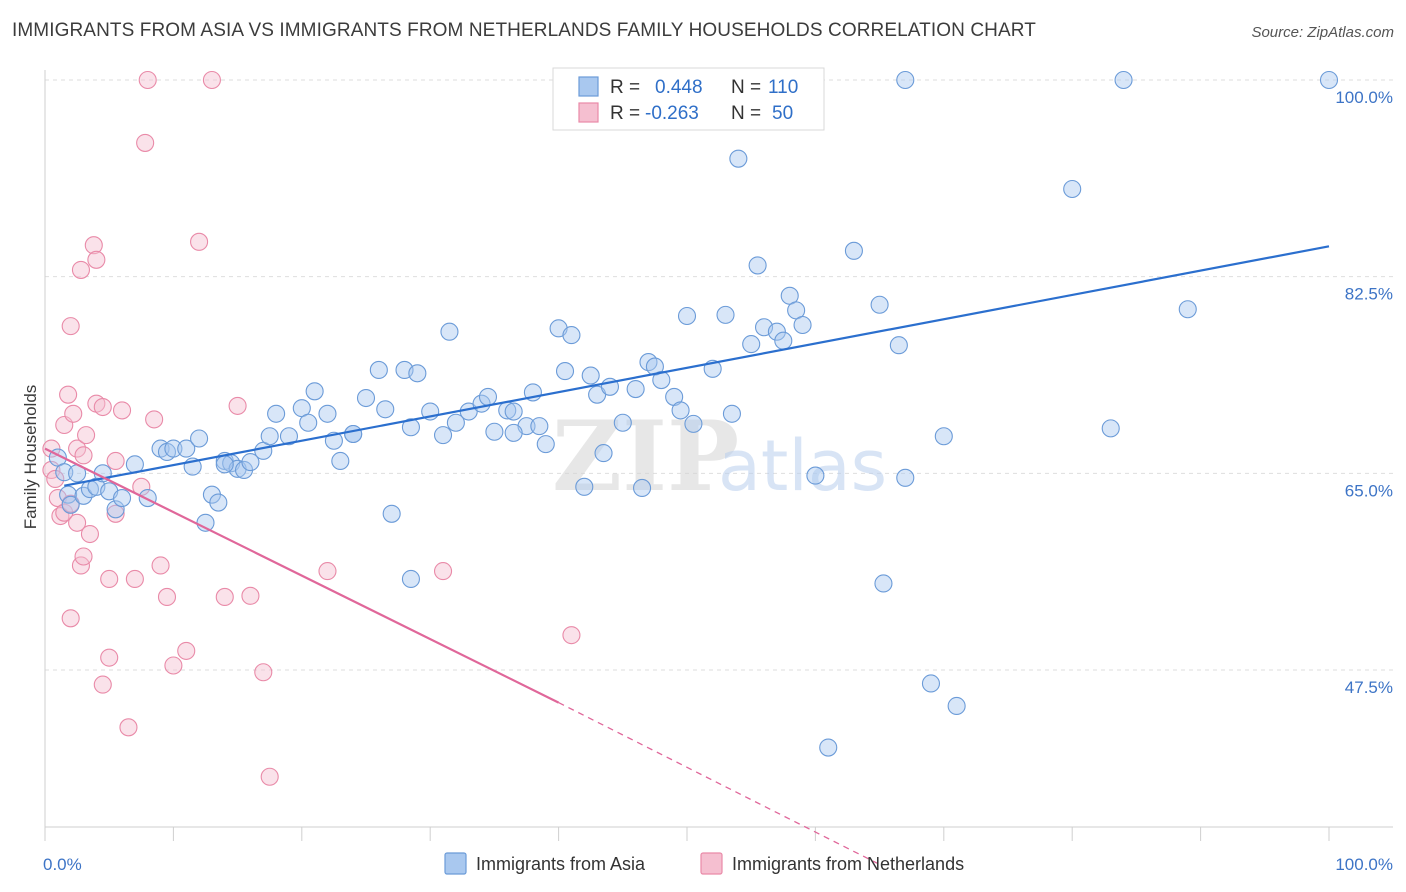  Describe the element at coordinates (302, 575) in the screenshot. I see `netherlands-trend-line` at that location.